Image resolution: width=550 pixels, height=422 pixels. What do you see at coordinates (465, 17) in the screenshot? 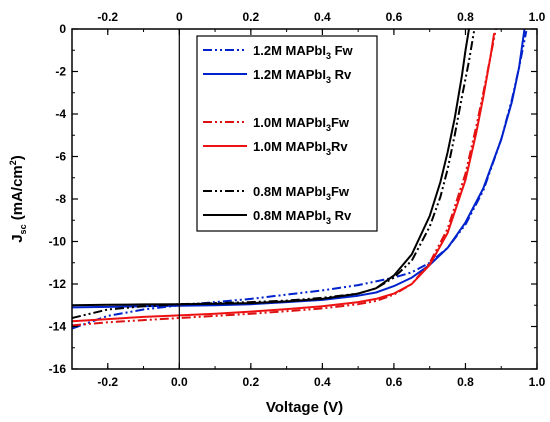
I see `x-top-tick-label: 0.8` at bounding box center [465, 17].